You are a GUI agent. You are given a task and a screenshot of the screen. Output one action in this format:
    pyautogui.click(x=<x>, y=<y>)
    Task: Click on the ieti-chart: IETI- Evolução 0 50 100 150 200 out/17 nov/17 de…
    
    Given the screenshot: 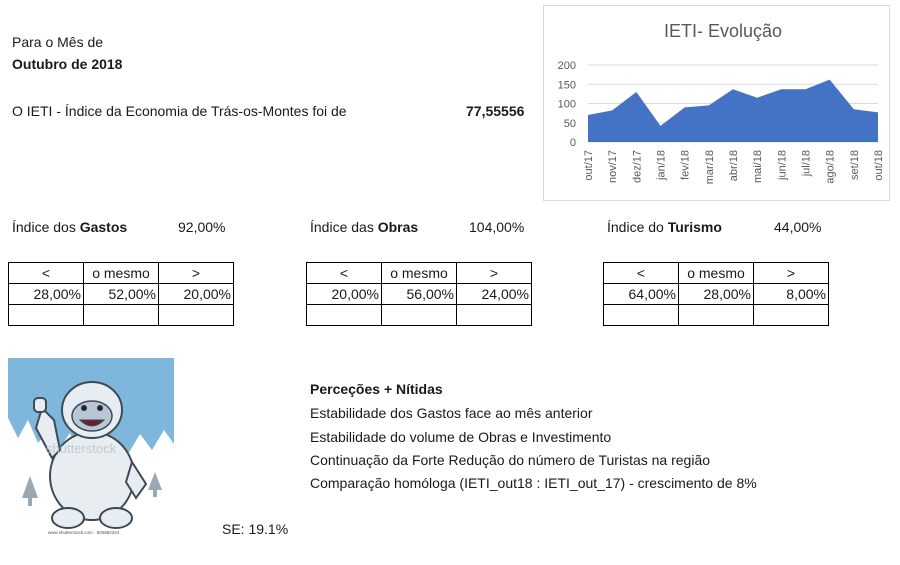 What is the action you would take?
    pyautogui.click(x=716, y=103)
    